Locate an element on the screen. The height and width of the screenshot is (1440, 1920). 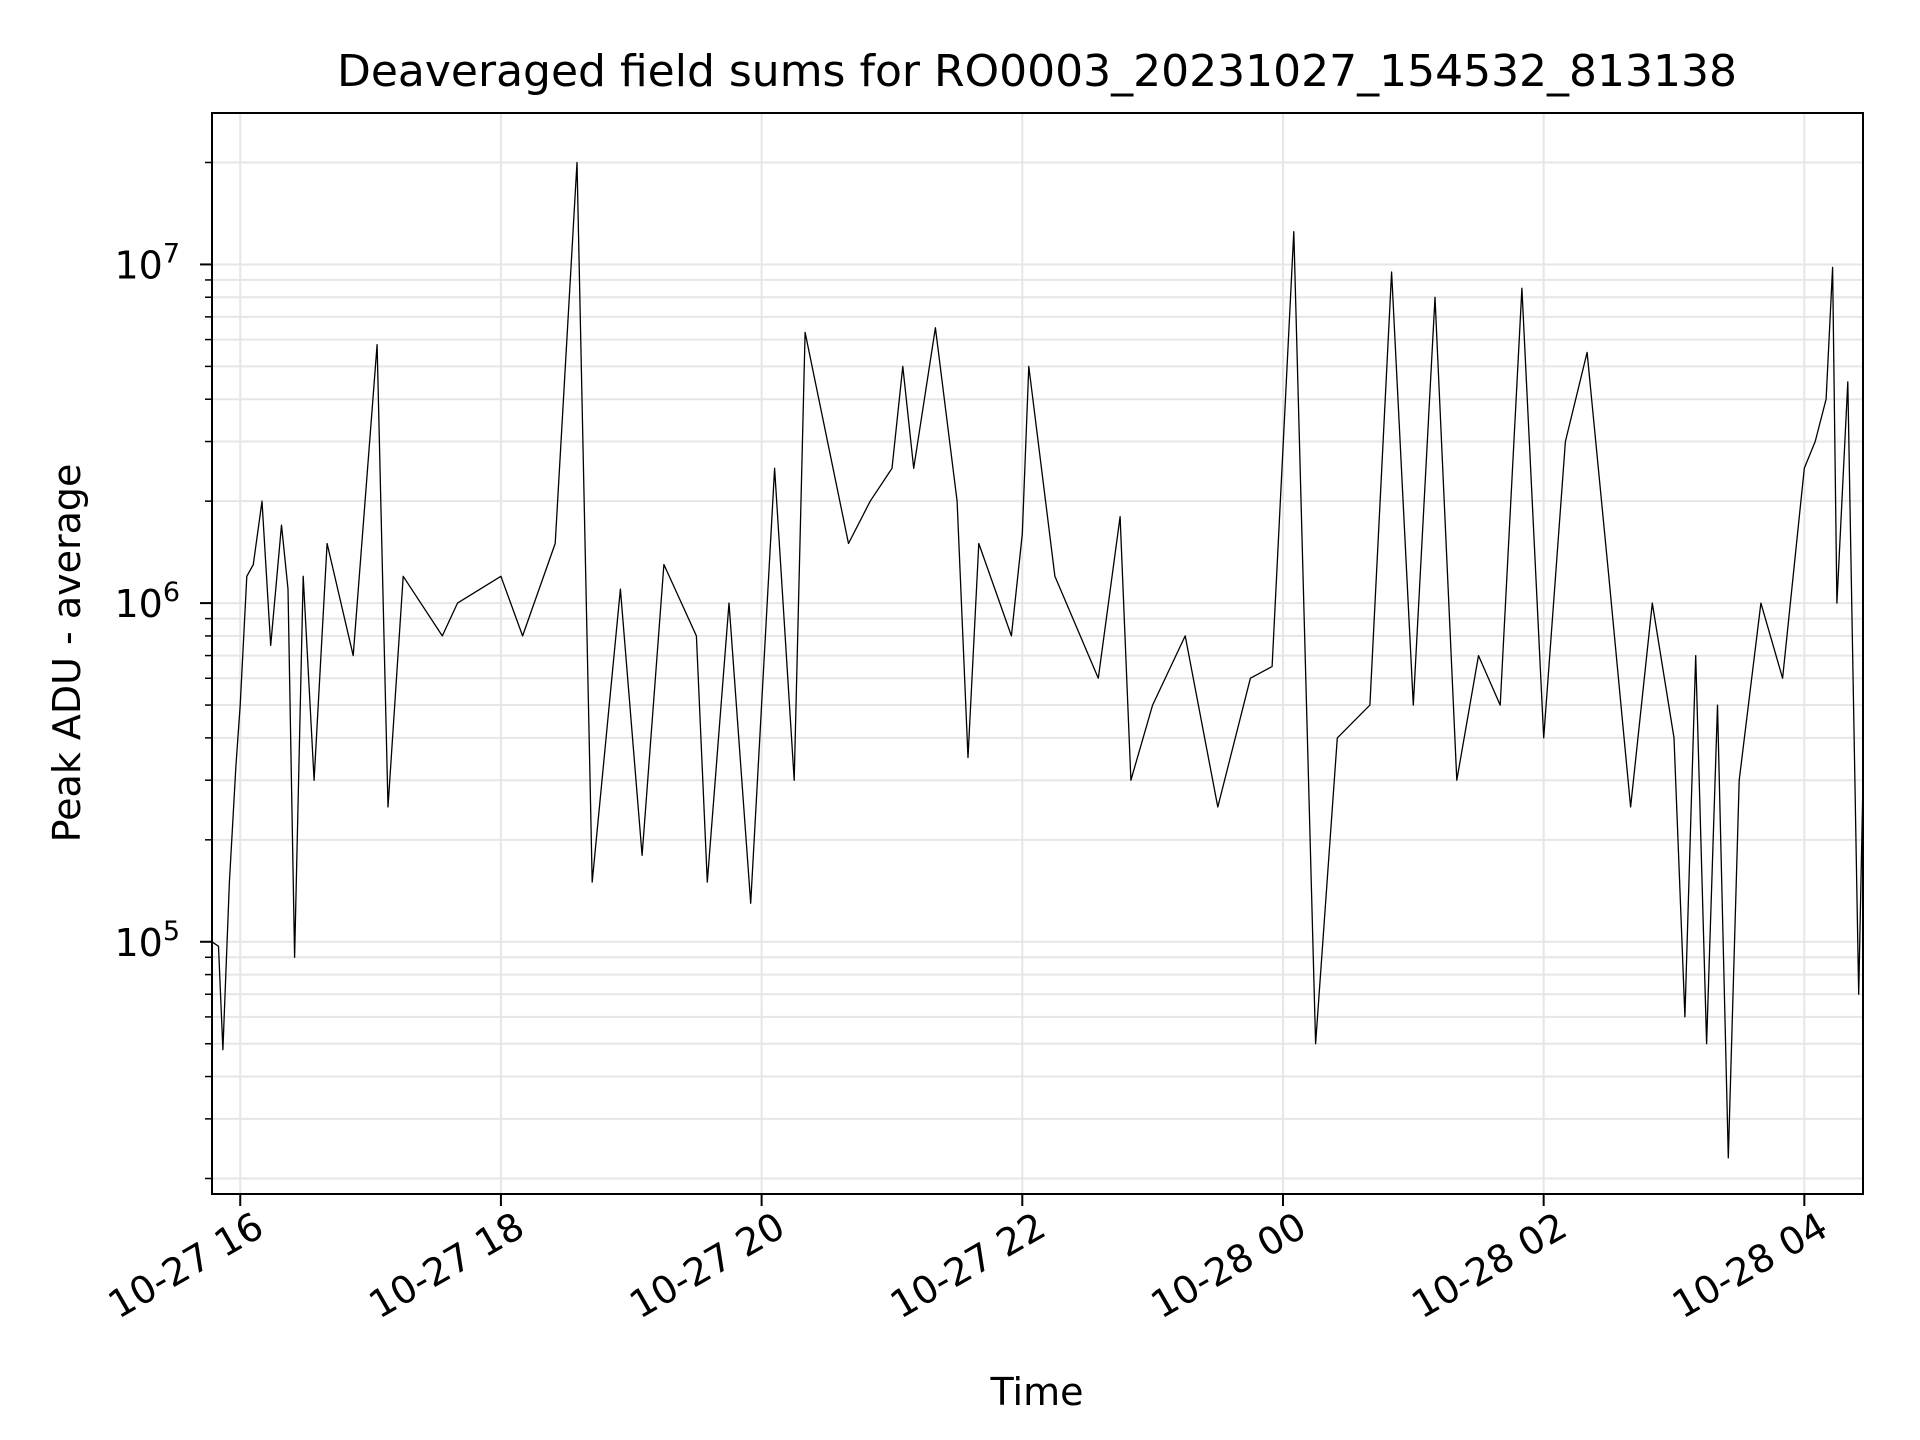
x-axis-label: Time is located at coordinates (1037, 1392).